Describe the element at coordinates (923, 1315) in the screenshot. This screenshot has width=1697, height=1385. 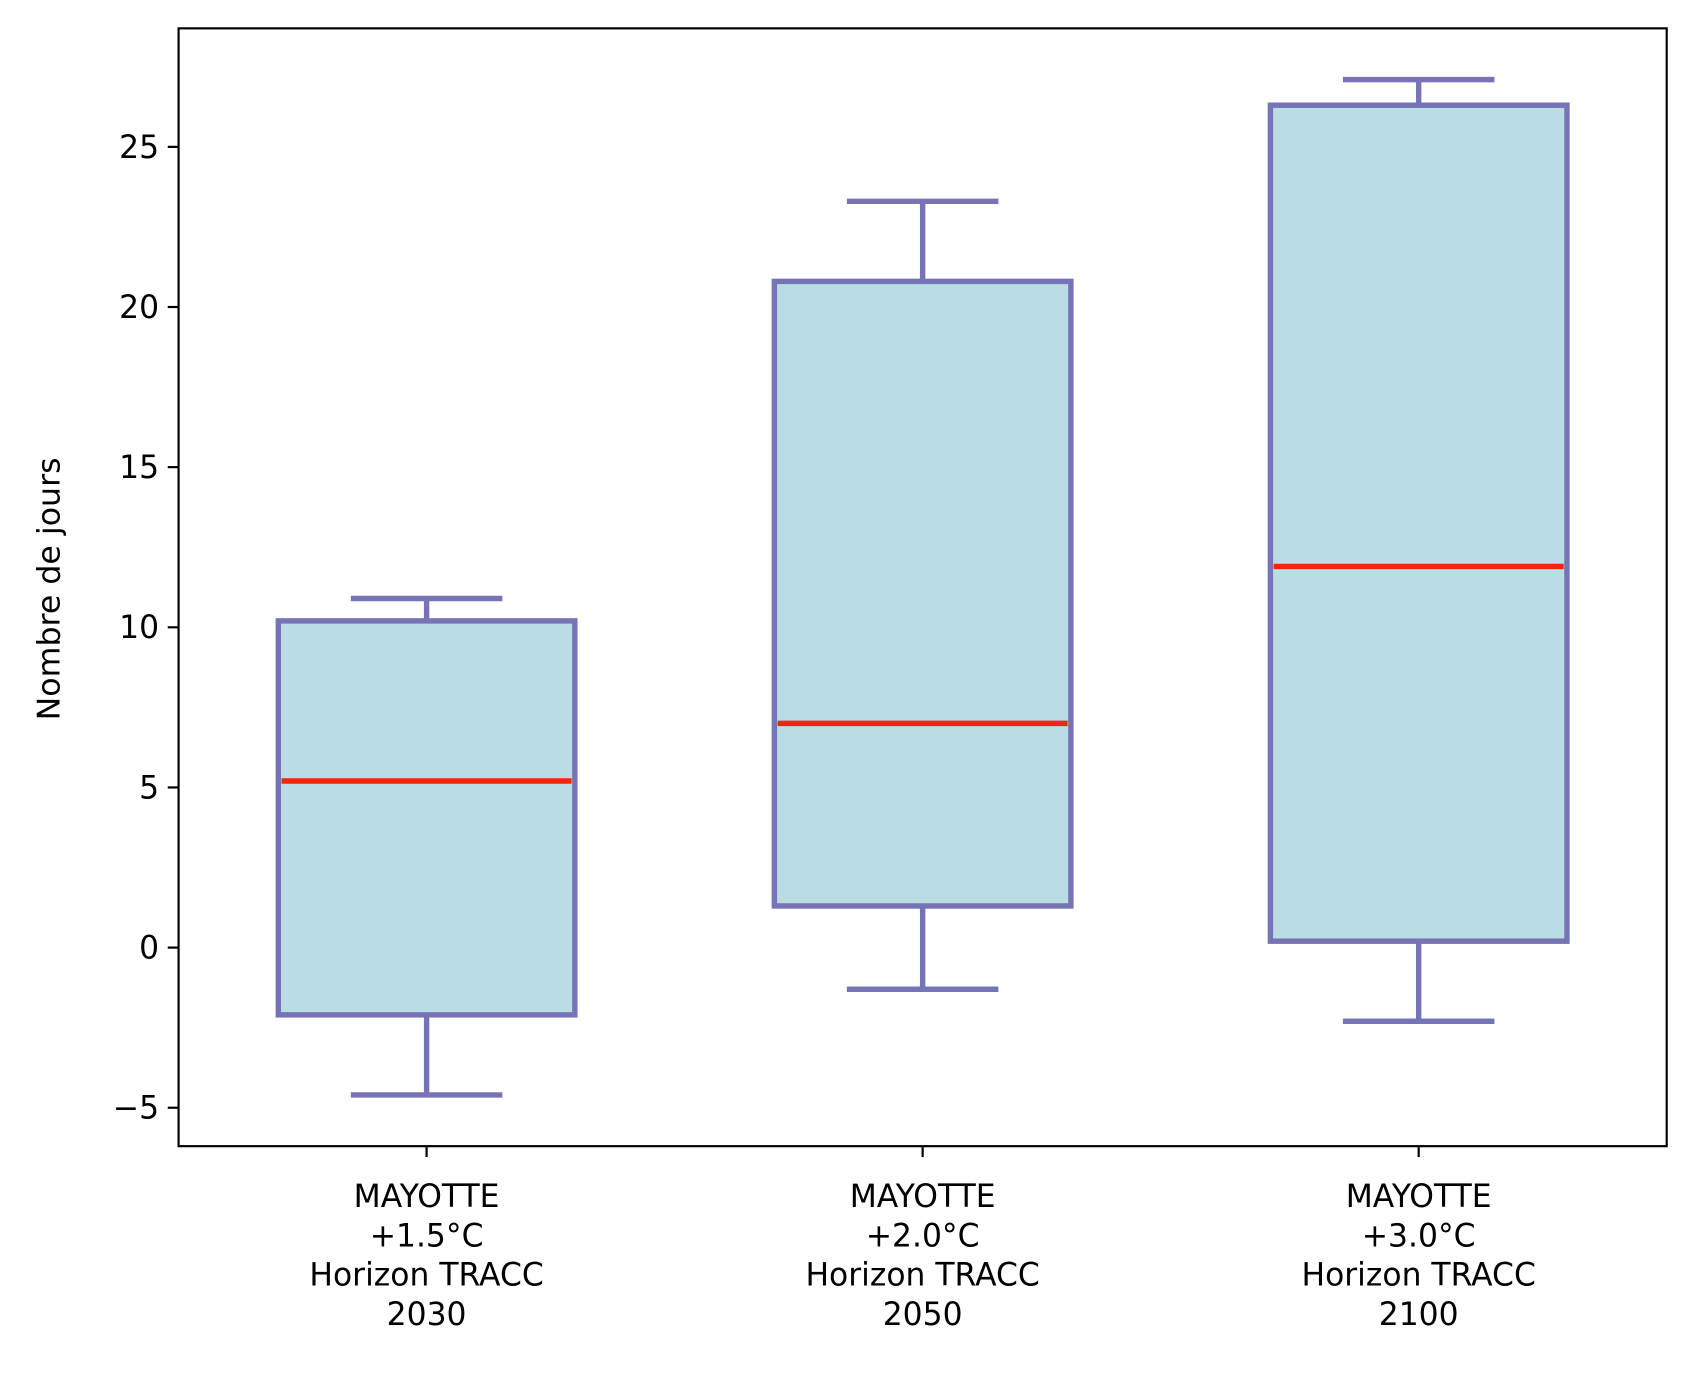
I see `x-tick-label-line: 2050` at that location.